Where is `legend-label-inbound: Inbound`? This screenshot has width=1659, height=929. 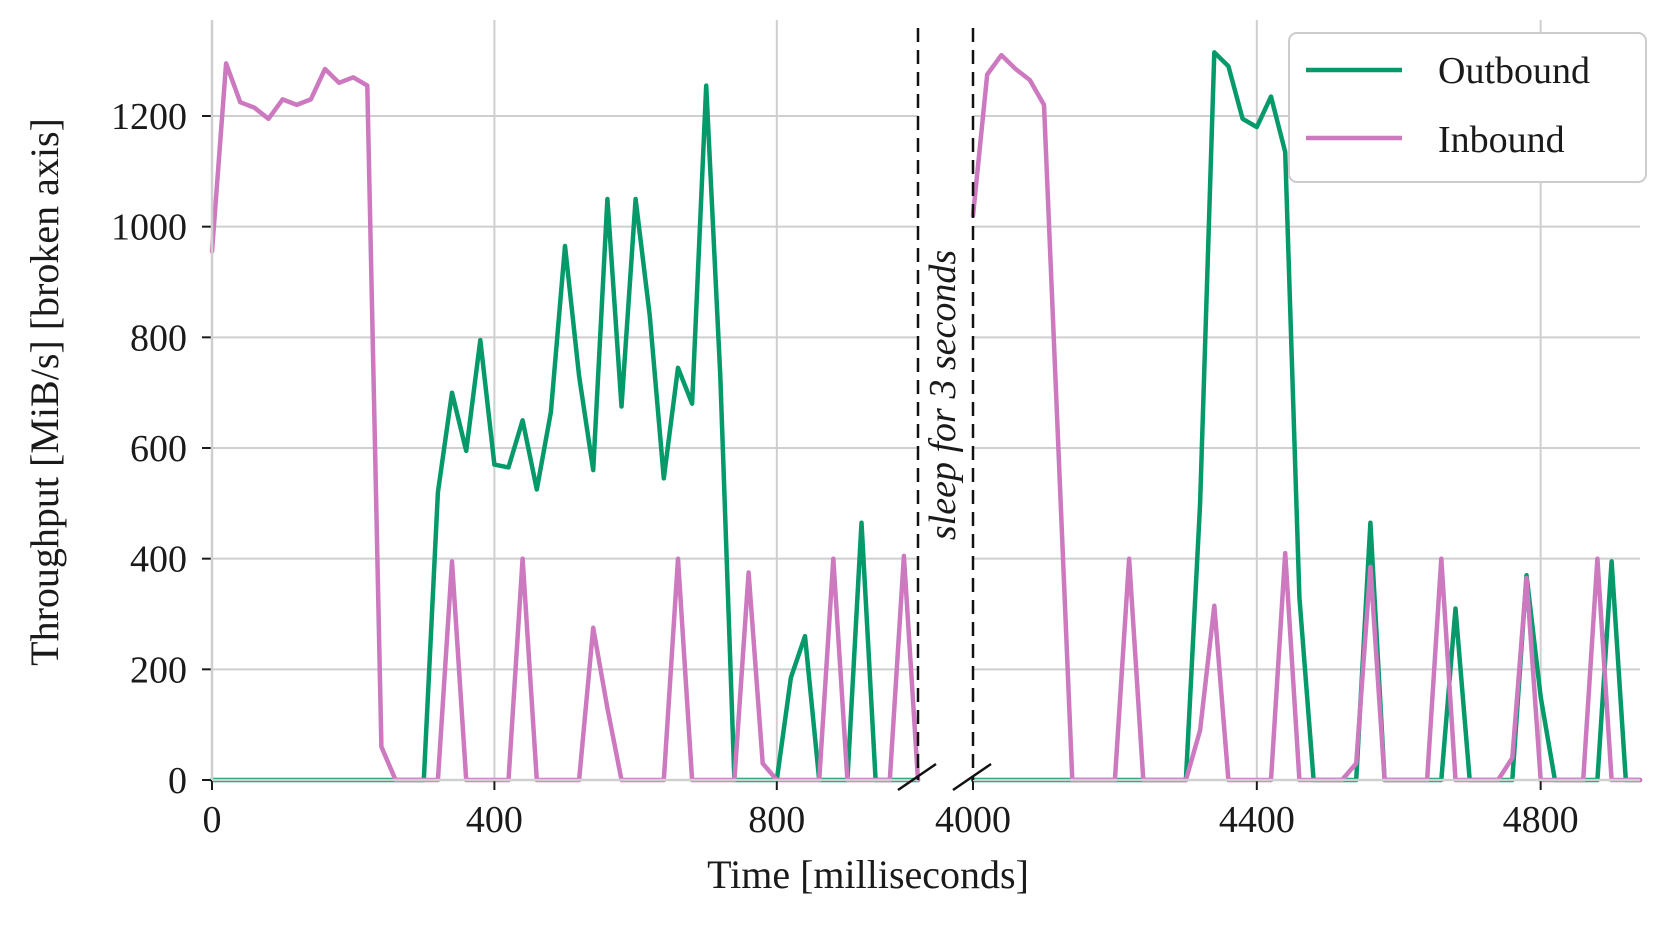
legend-label-inbound: Inbound is located at coordinates (1501, 140).